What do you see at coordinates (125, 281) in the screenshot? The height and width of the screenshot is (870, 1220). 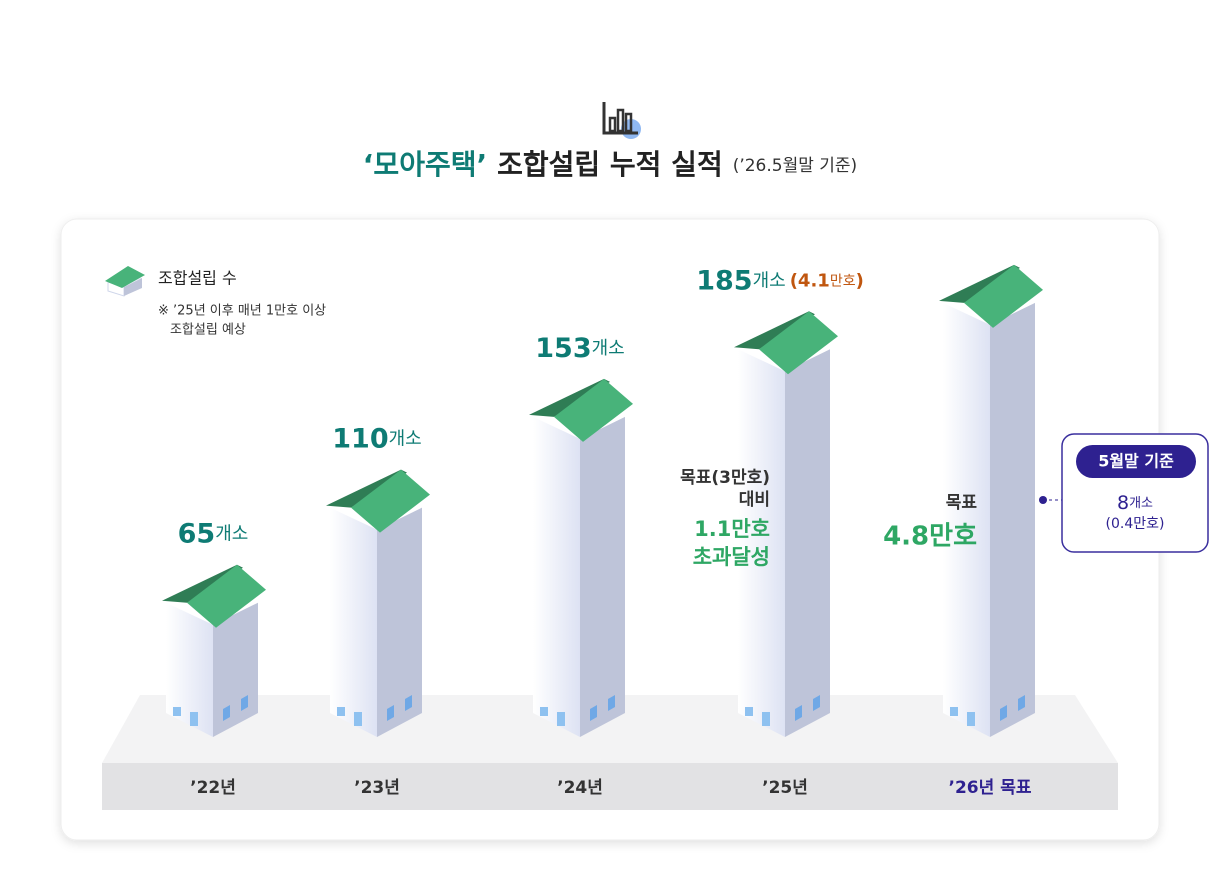 I see `legend-icon` at bounding box center [125, 281].